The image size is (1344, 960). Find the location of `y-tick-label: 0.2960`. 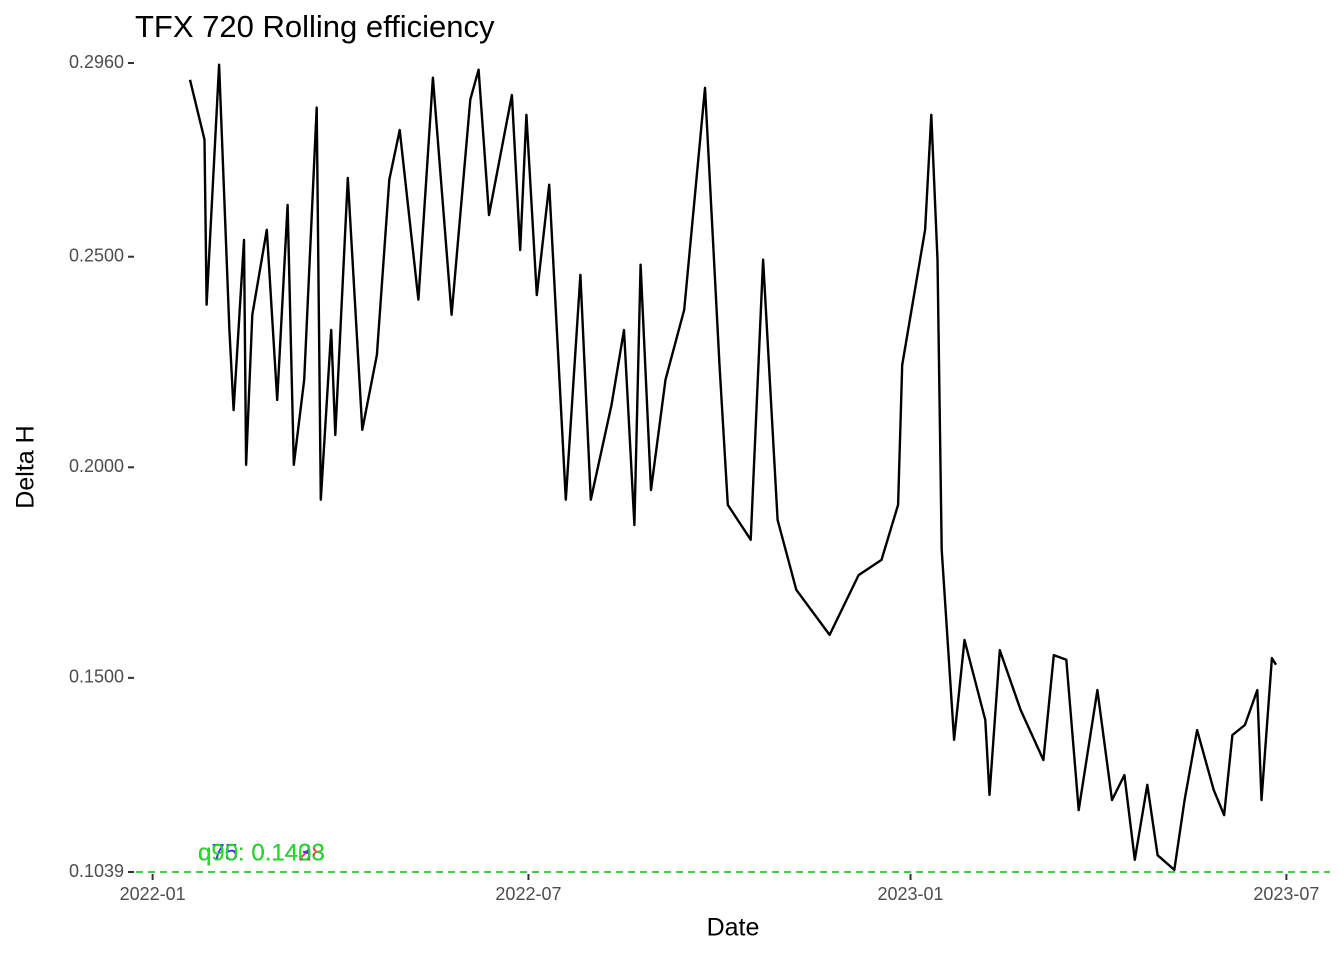

y-tick-label: 0.2960 is located at coordinates (96, 62).